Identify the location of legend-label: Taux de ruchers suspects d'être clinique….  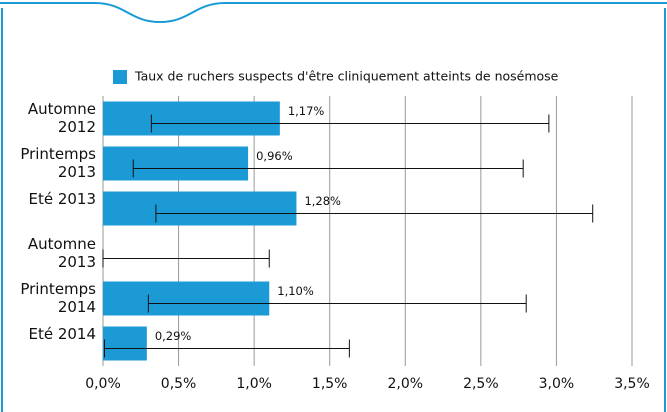
(346, 76).